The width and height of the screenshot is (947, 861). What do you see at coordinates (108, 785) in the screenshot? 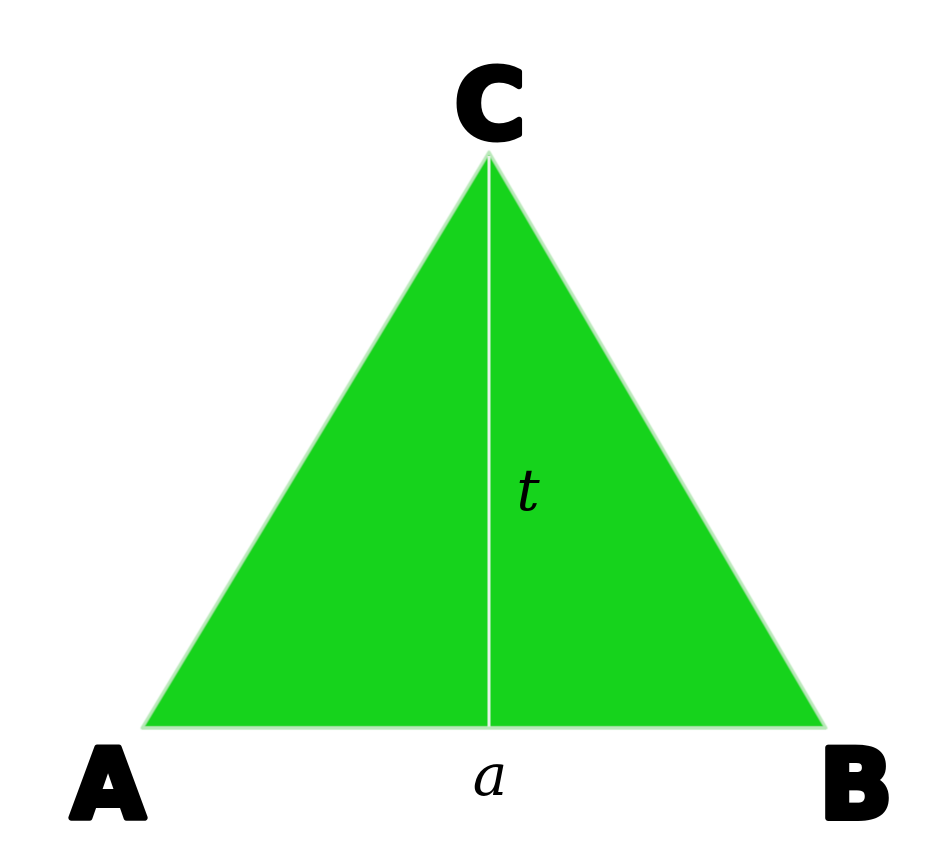
I see `vertex-label-a: A` at bounding box center [108, 785].